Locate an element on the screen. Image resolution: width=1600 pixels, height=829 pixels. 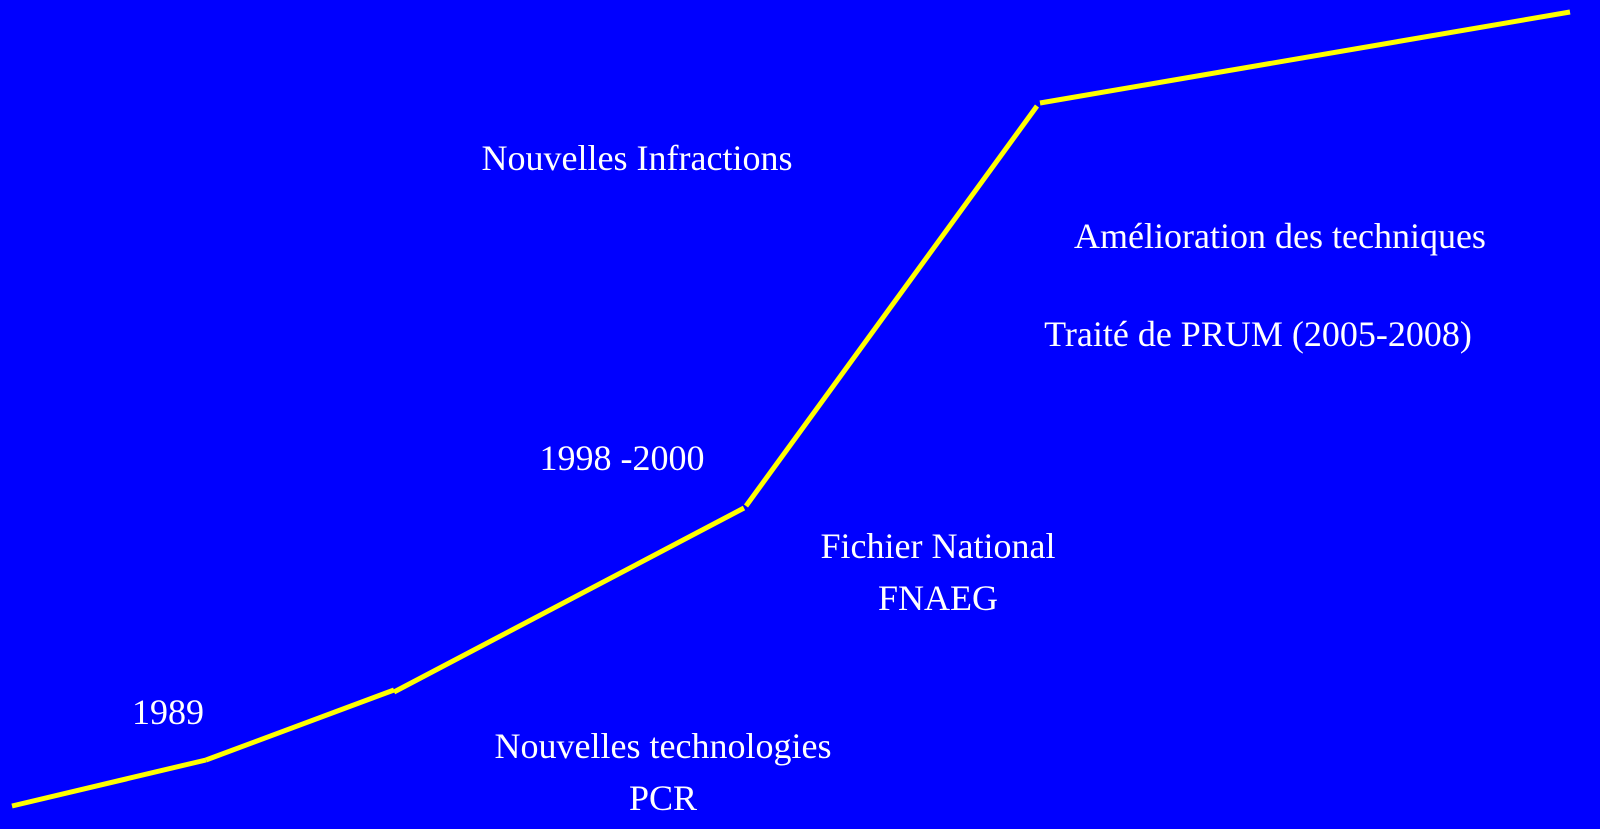
label: Traité de PRUM (2005-2008) is located at coordinates (1258, 334).